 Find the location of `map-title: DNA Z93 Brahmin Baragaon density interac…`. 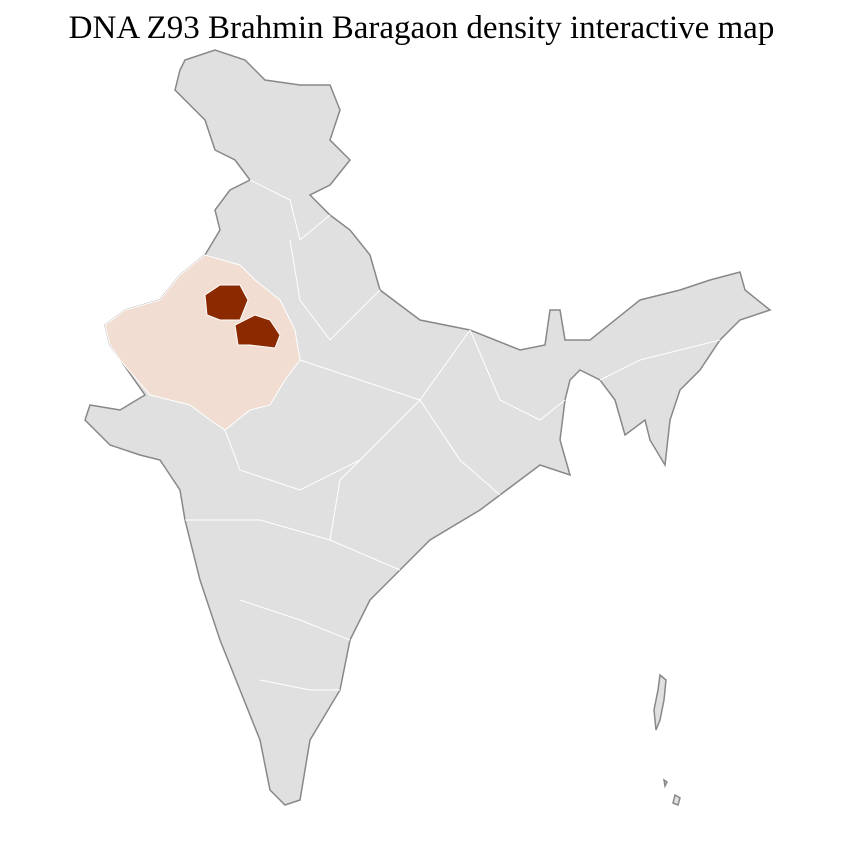

map-title: DNA Z93 Brahmin Baragaon density interac… is located at coordinates (421, 28).